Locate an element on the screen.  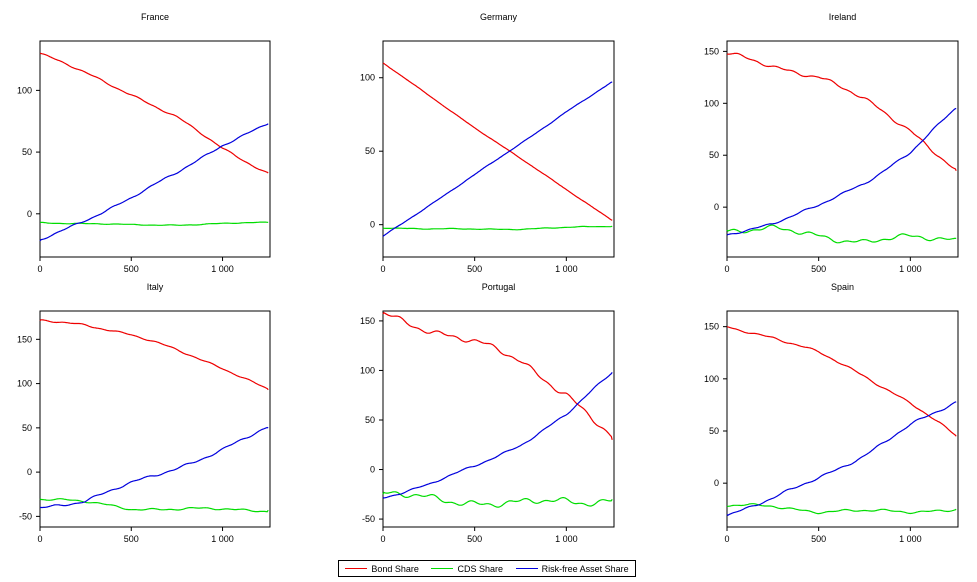
legend-label-riskfree: Risk-free Asset Share is located at coordinates (585, 568).